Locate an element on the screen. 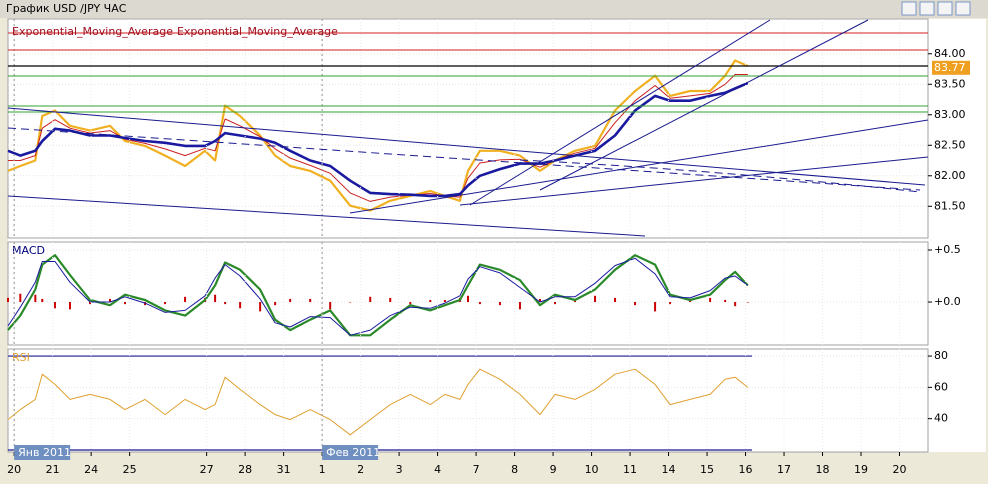  period-label: Янв 2011 is located at coordinates (44, 452).